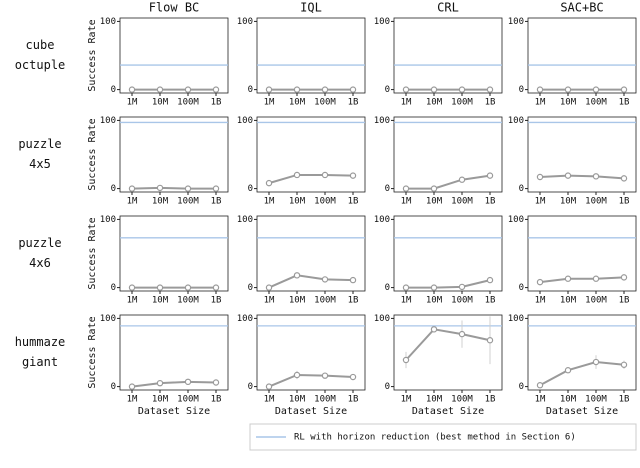 This screenshot has width=640, height=468. Describe the element at coordinates (40, 164) in the screenshot. I see `row-label: 4x5` at that location.